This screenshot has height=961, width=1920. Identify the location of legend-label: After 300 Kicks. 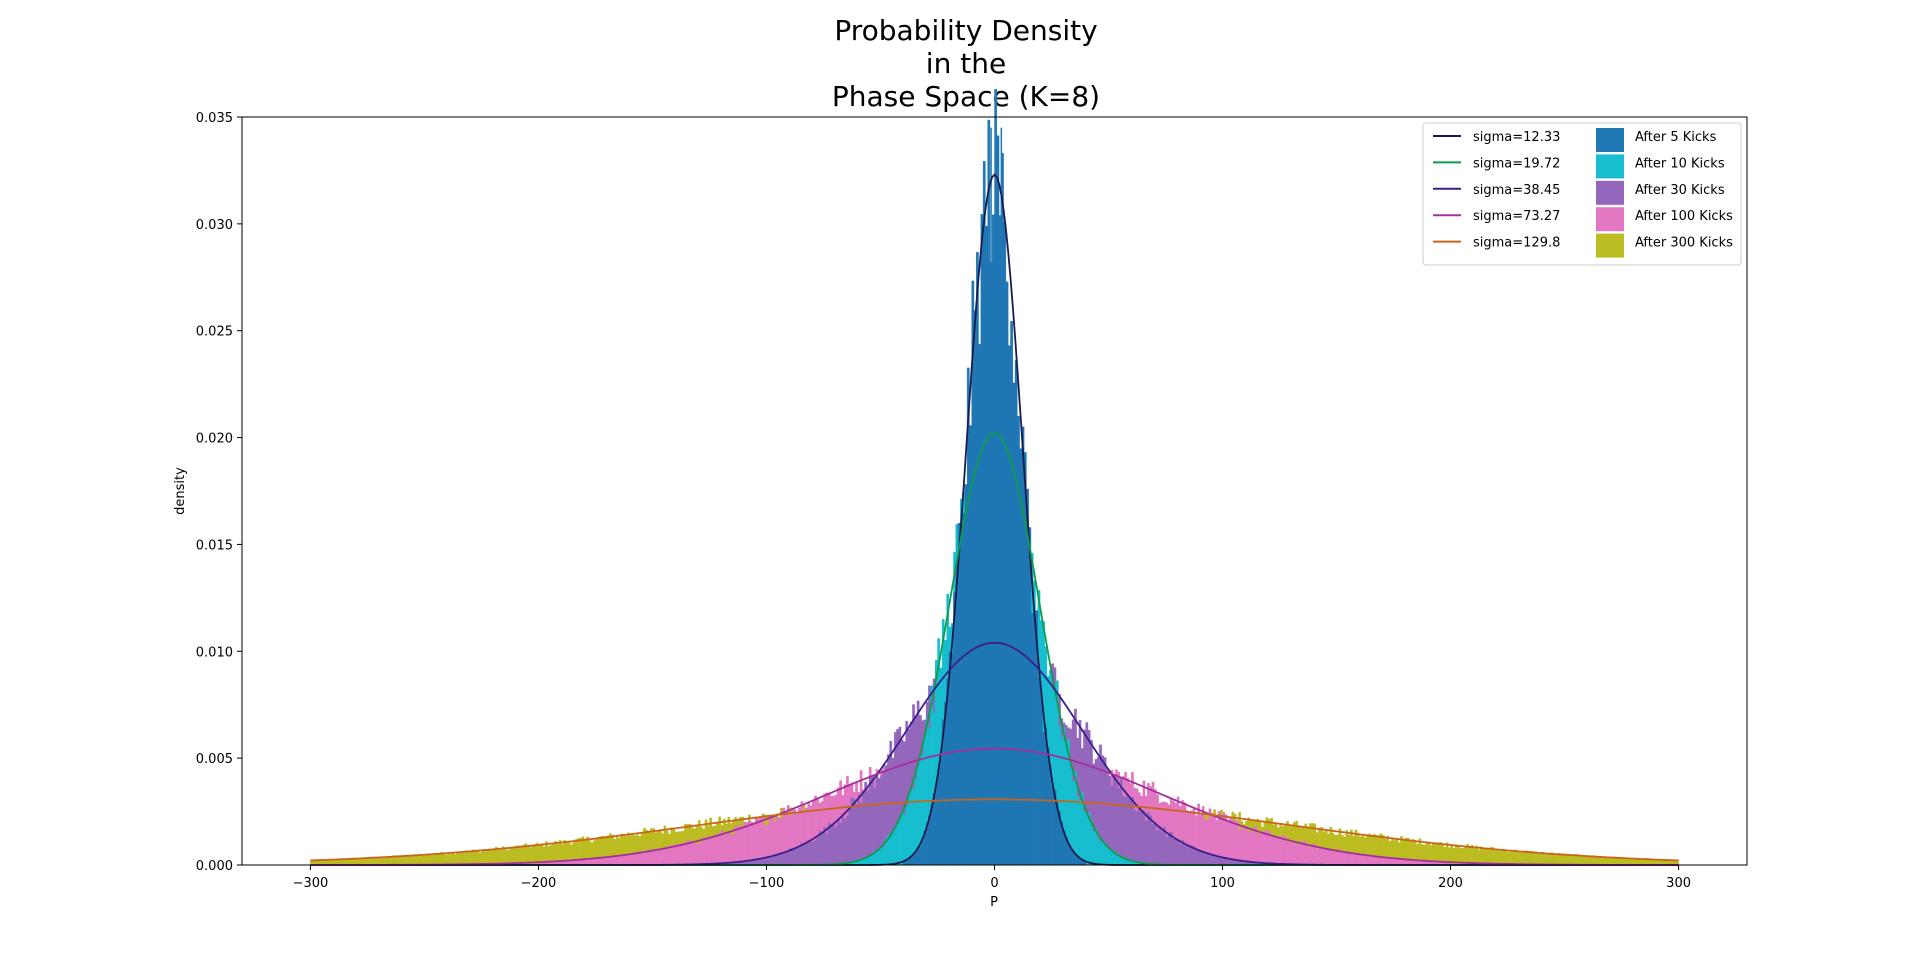
(1684, 243).